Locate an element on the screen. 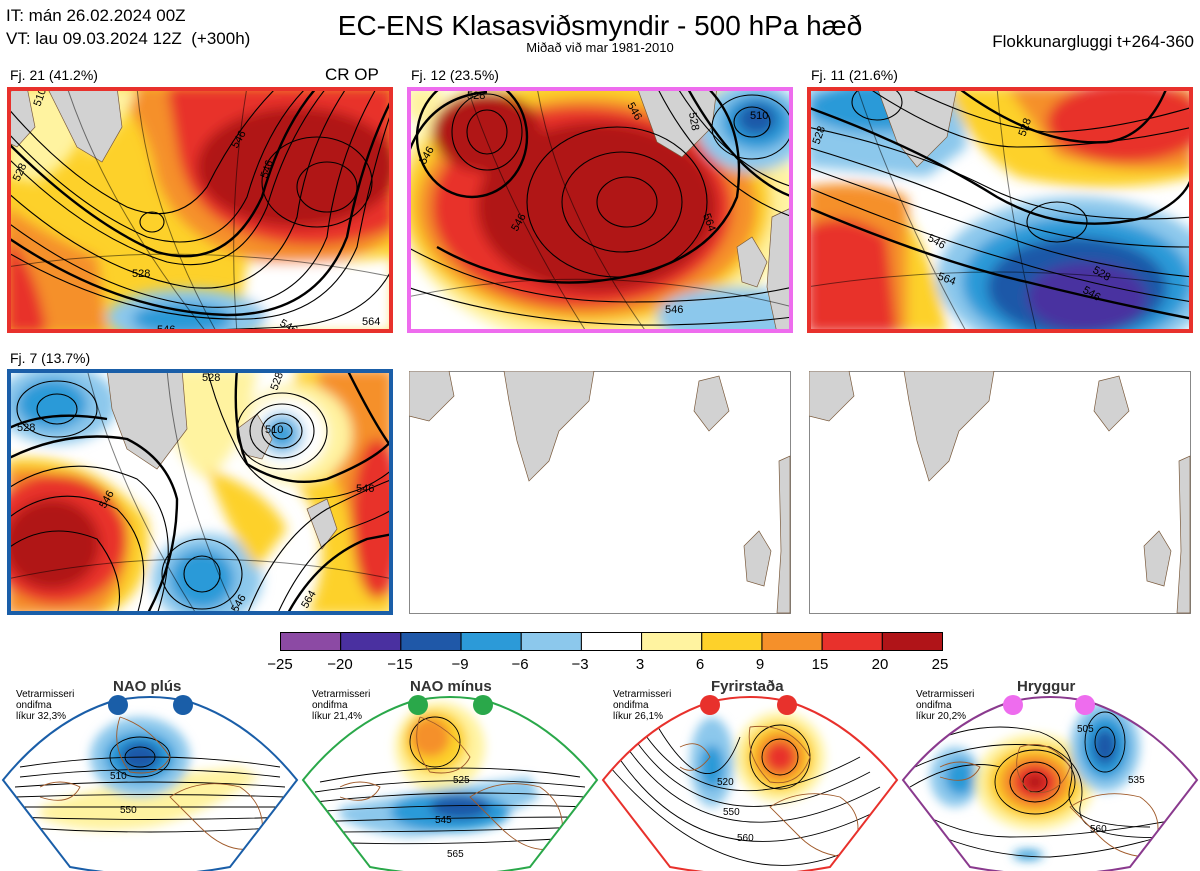 The image size is (1200, 871). panel-4-frame is located at coordinates (200, 492).